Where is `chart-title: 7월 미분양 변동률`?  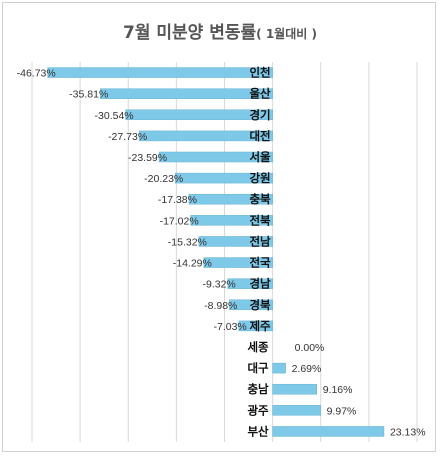
chart-title: 7월 미분양 변동률 is located at coordinates (190, 33).